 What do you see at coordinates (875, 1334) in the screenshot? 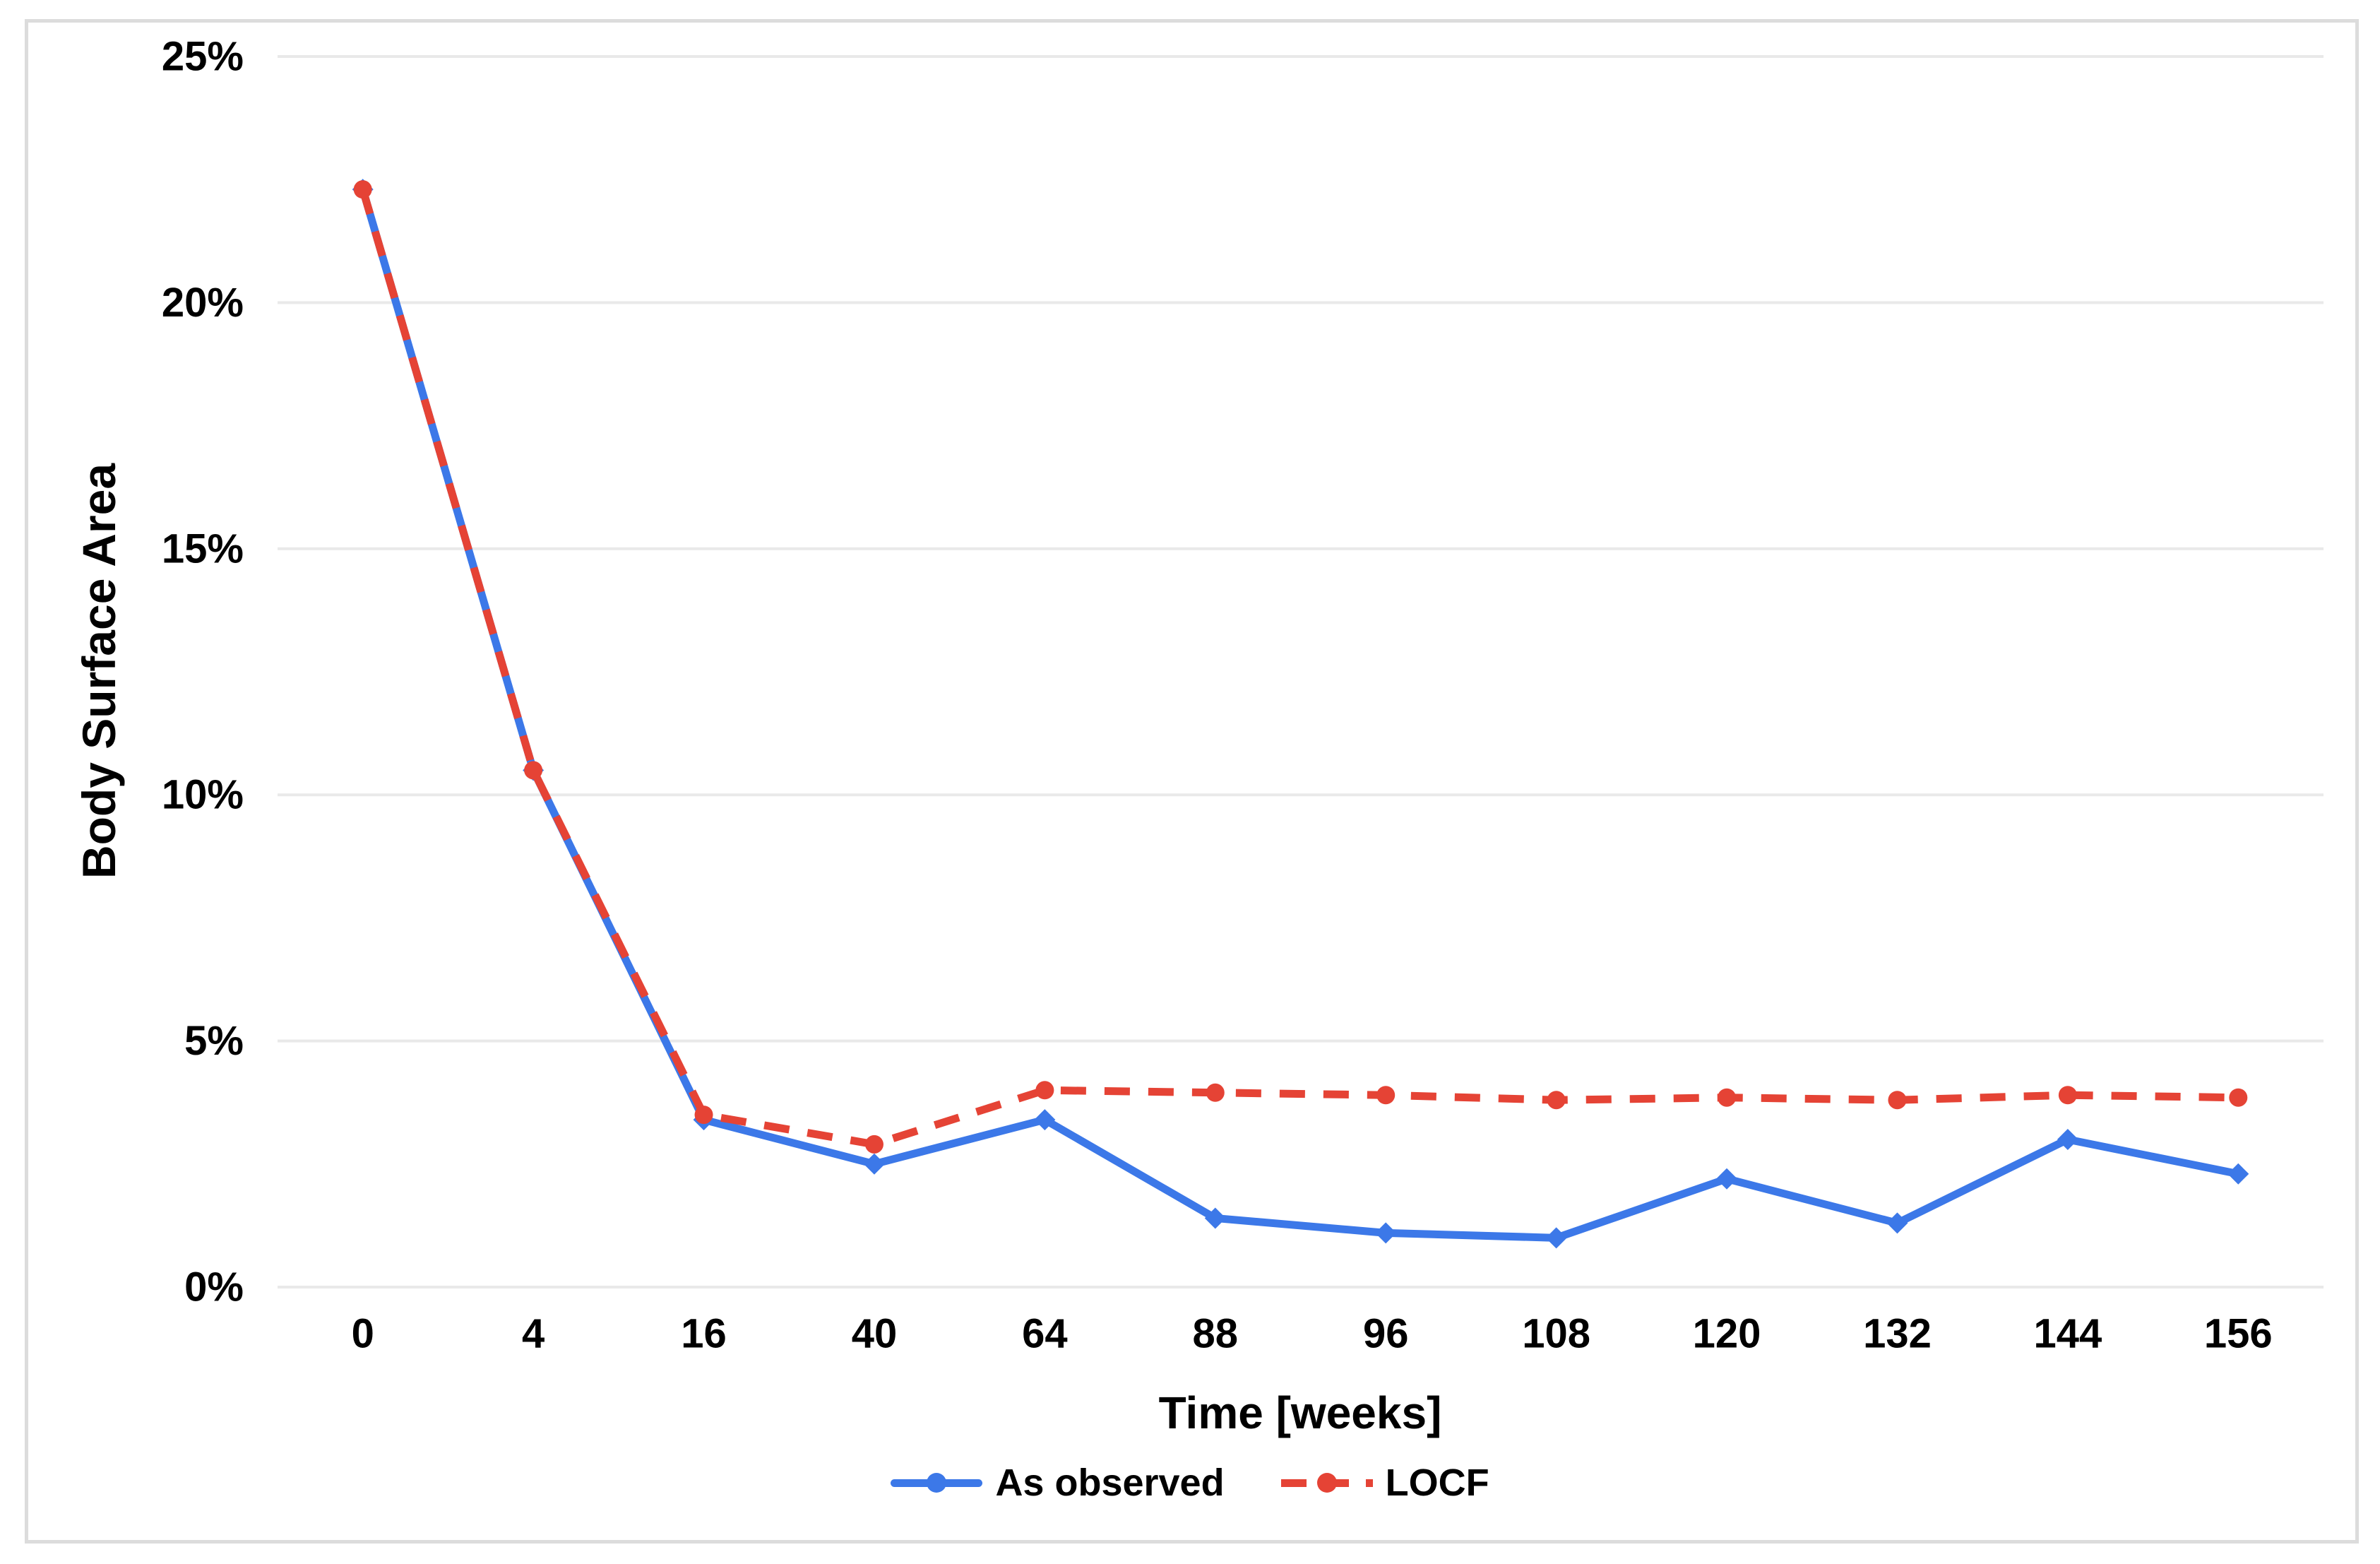
I see `x-tick-label: 40` at bounding box center [875, 1334].